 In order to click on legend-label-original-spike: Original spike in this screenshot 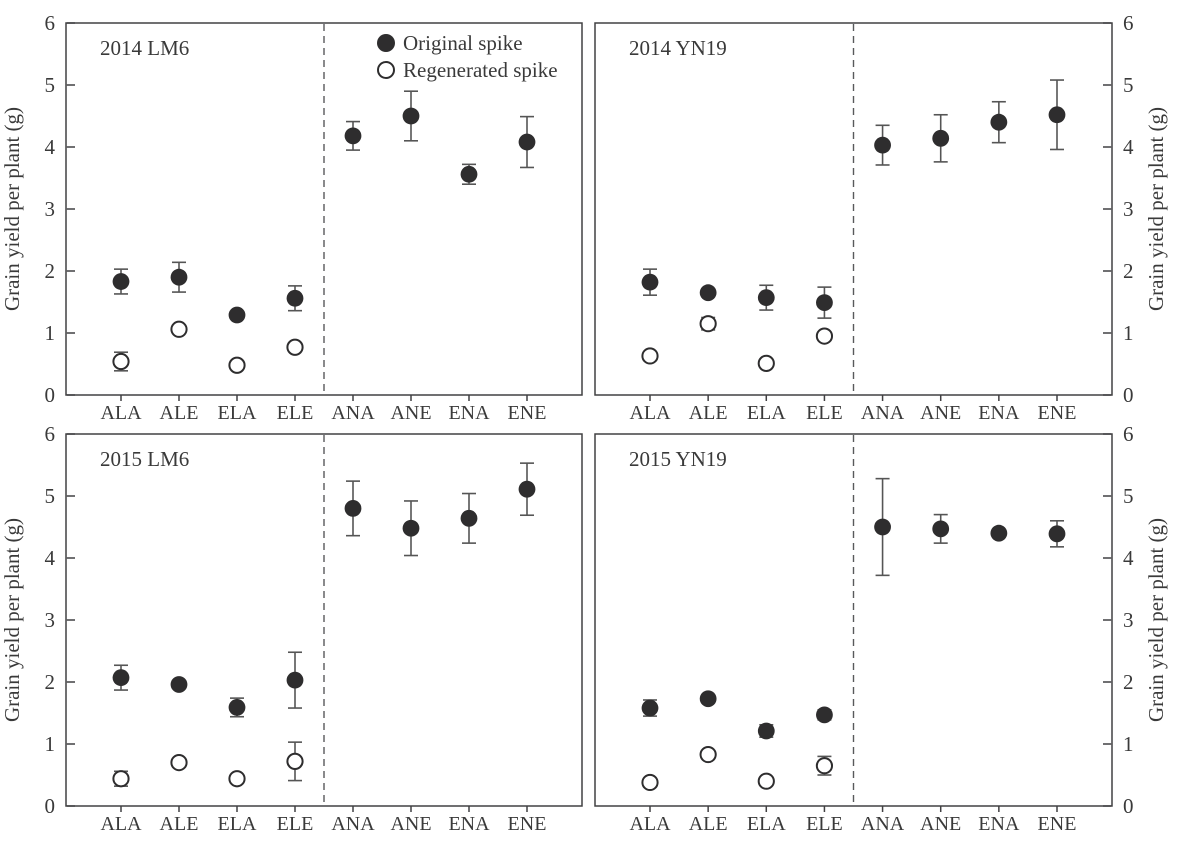, I will do `click(463, 43)`.